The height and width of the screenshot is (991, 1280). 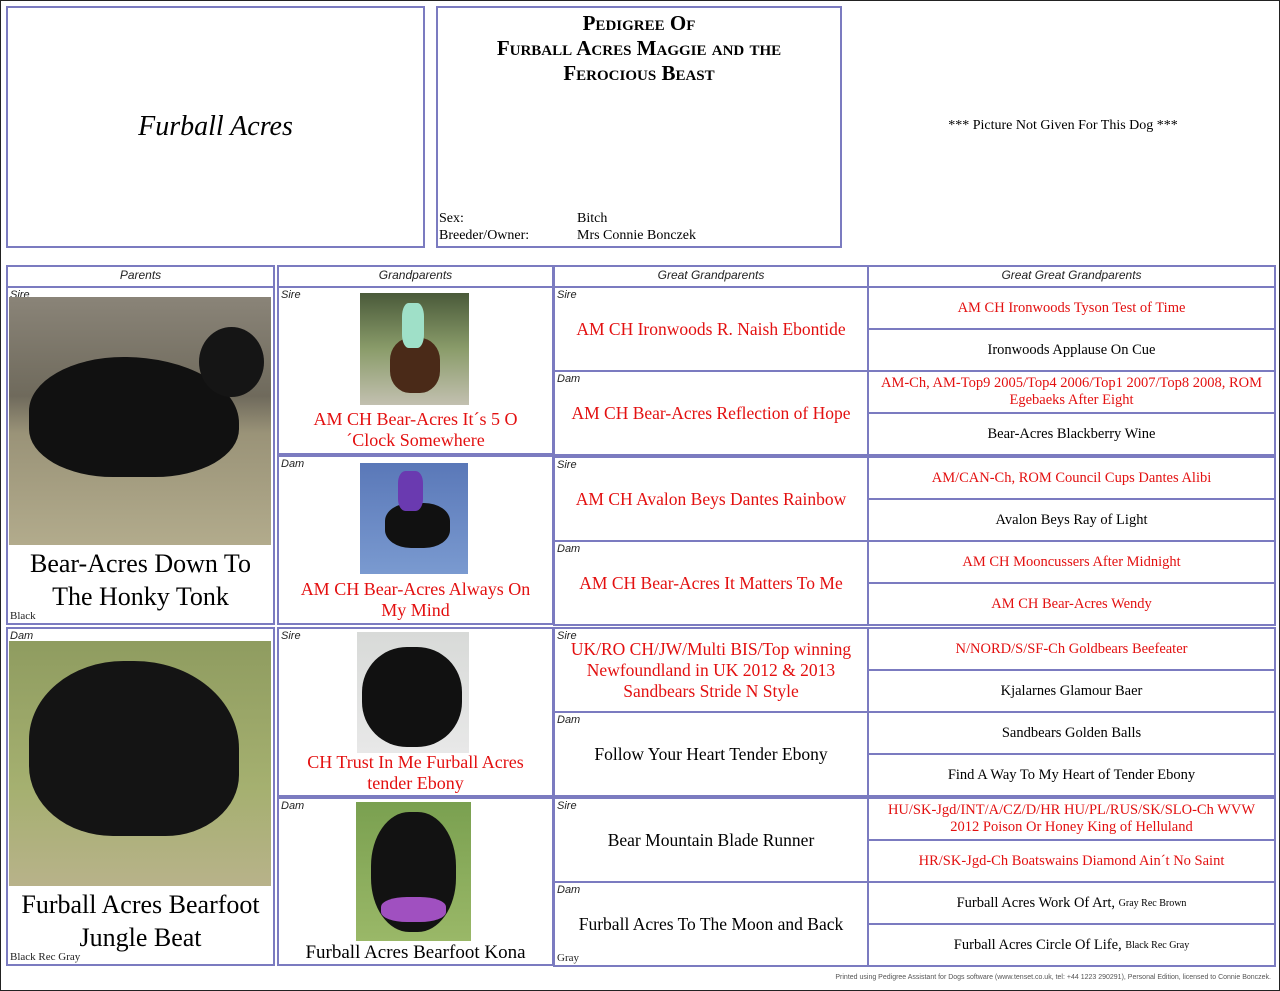 I want to click on great-great-grandparent-cell: Bear-Acres Blackberry Wine, so click(x=1071, y=434).